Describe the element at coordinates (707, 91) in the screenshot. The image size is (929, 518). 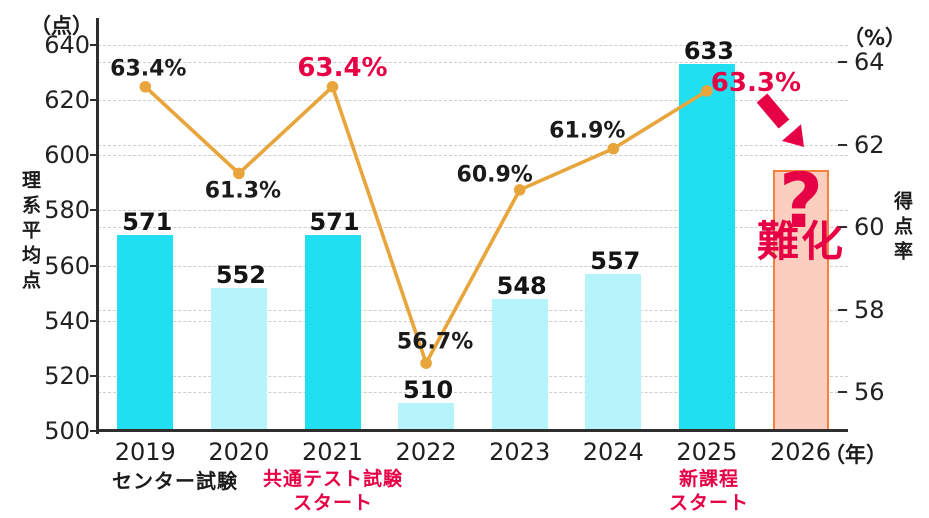
I see `line-marker-2025` at that location.